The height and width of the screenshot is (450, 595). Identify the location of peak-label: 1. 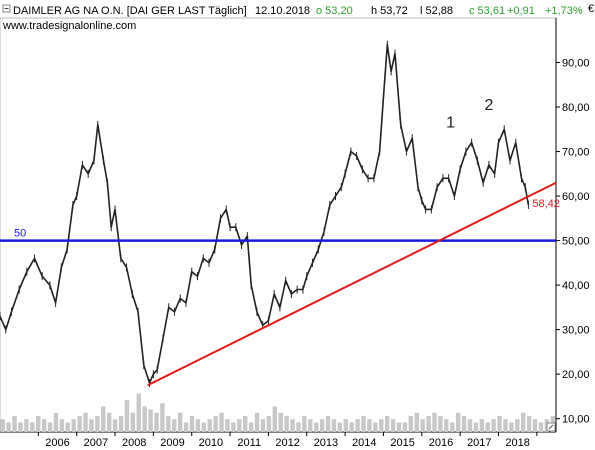
(450, 123).